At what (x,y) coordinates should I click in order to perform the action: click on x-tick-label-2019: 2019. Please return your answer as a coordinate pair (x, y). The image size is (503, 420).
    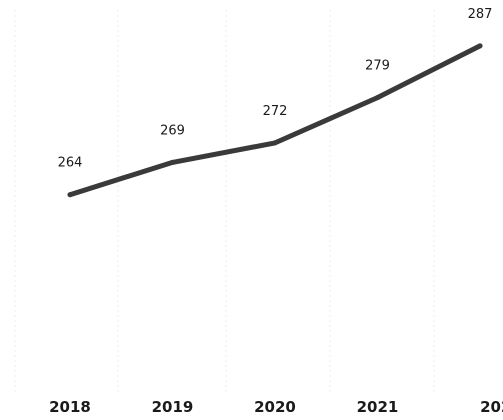
    Looking at the image, I should click on (173, 407).